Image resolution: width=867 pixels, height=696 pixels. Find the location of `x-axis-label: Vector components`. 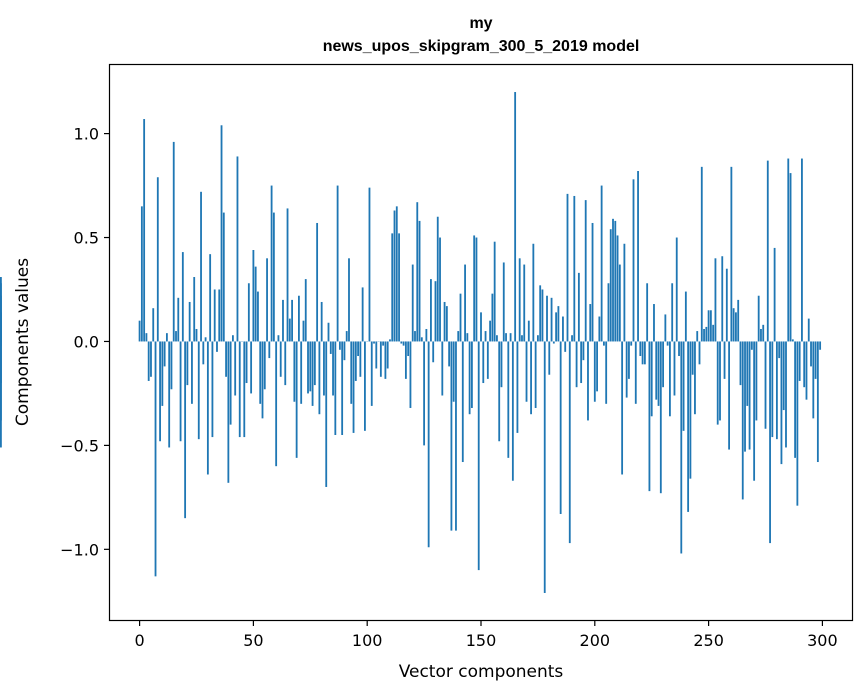

x-axis-label: Vector components is located at coordinates (481, 672).